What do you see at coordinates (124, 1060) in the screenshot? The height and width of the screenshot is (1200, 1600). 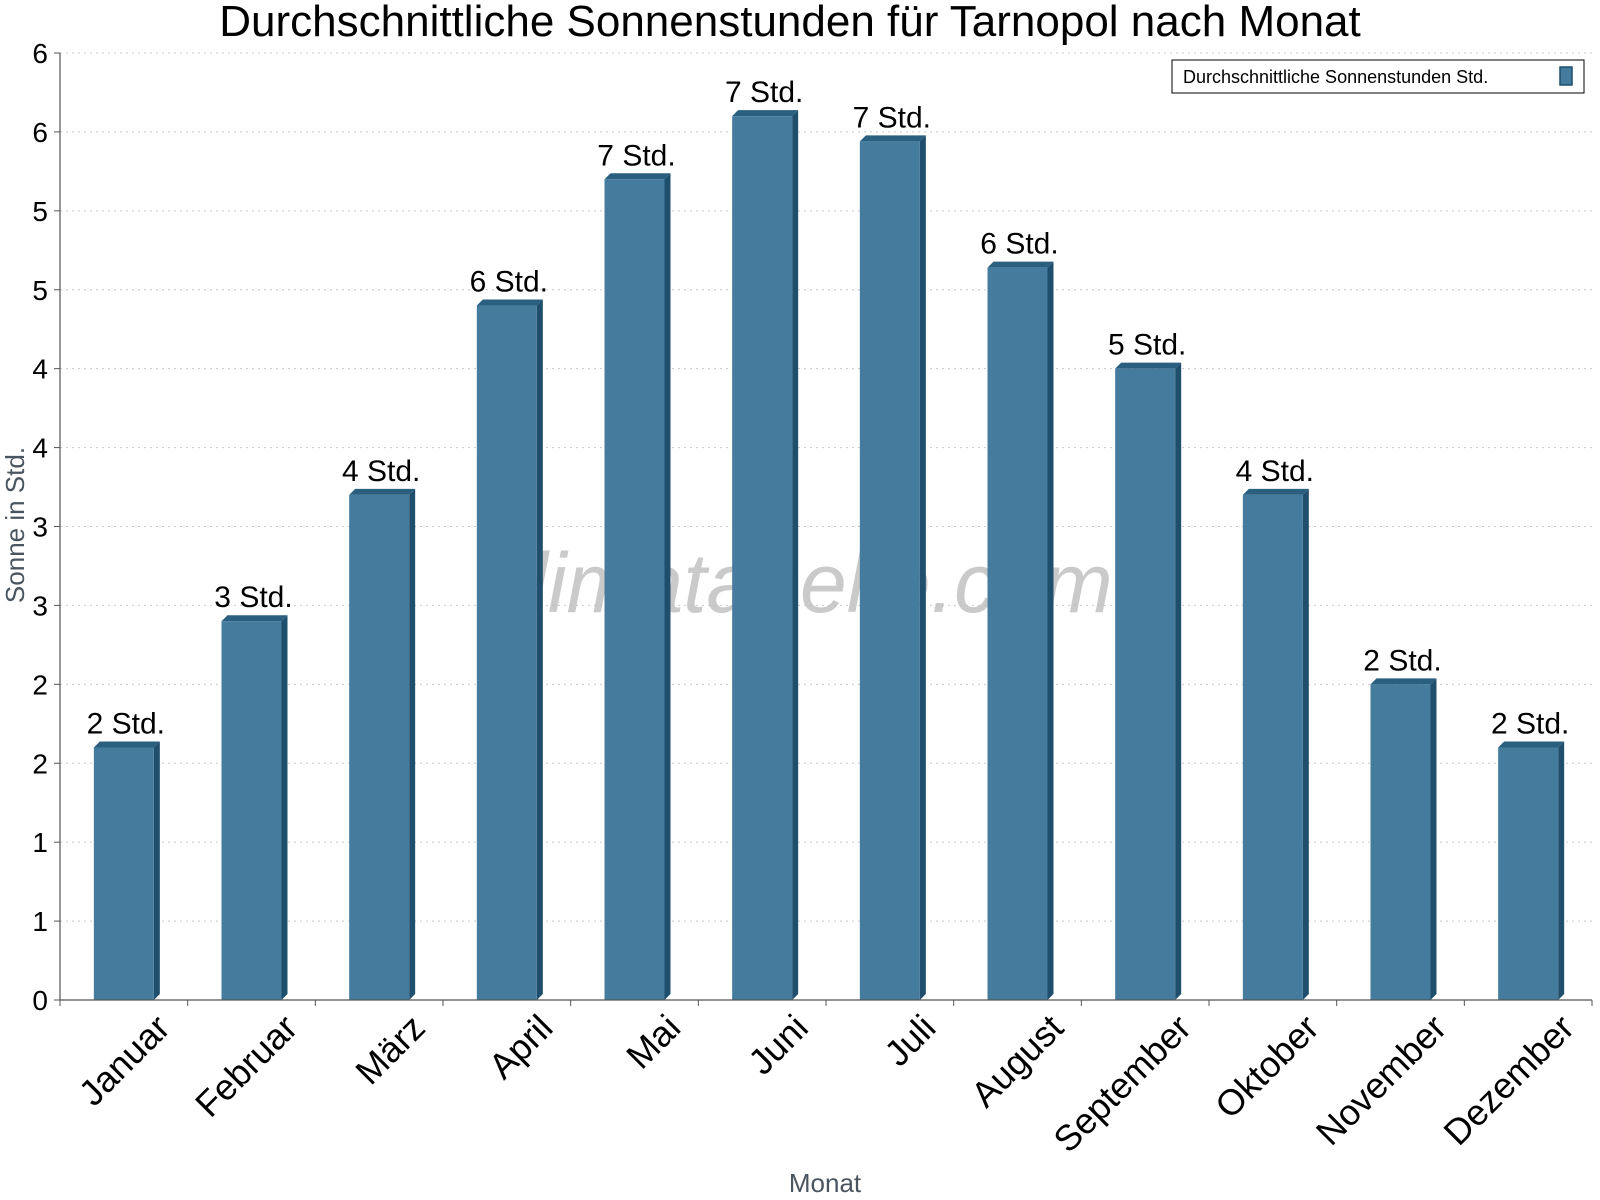 I see `x-tick-label-0: Januar` at bounding box center [124, 1060].